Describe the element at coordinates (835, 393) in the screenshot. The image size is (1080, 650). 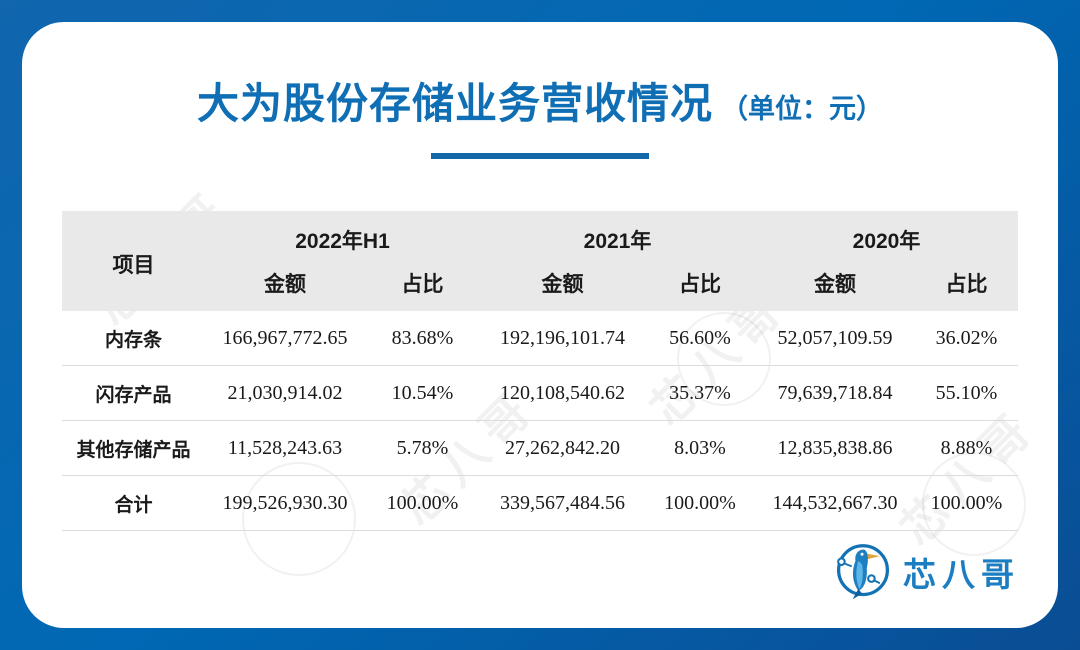
I see `cell-amount: 79,639,718.84` at that location.